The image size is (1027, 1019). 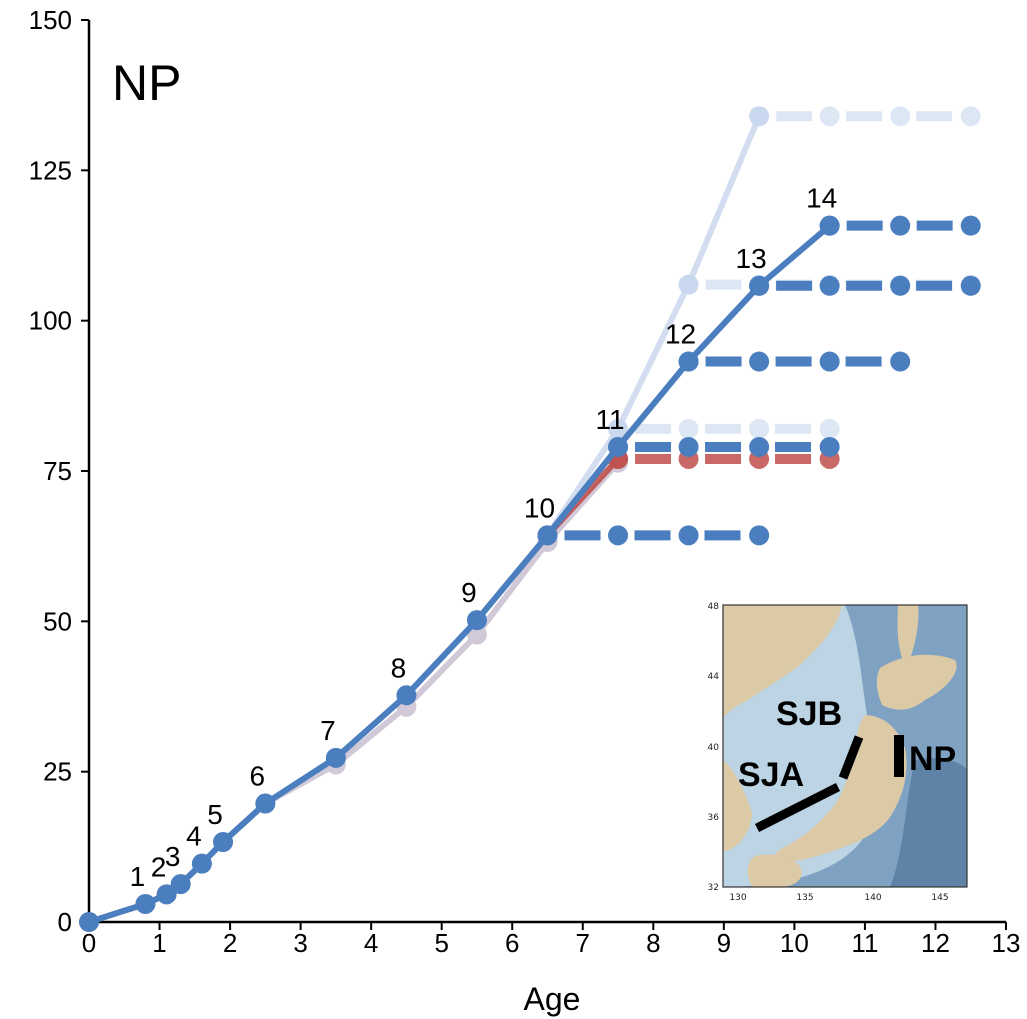 I want to click on growth-series, so click(x=653, y=326).